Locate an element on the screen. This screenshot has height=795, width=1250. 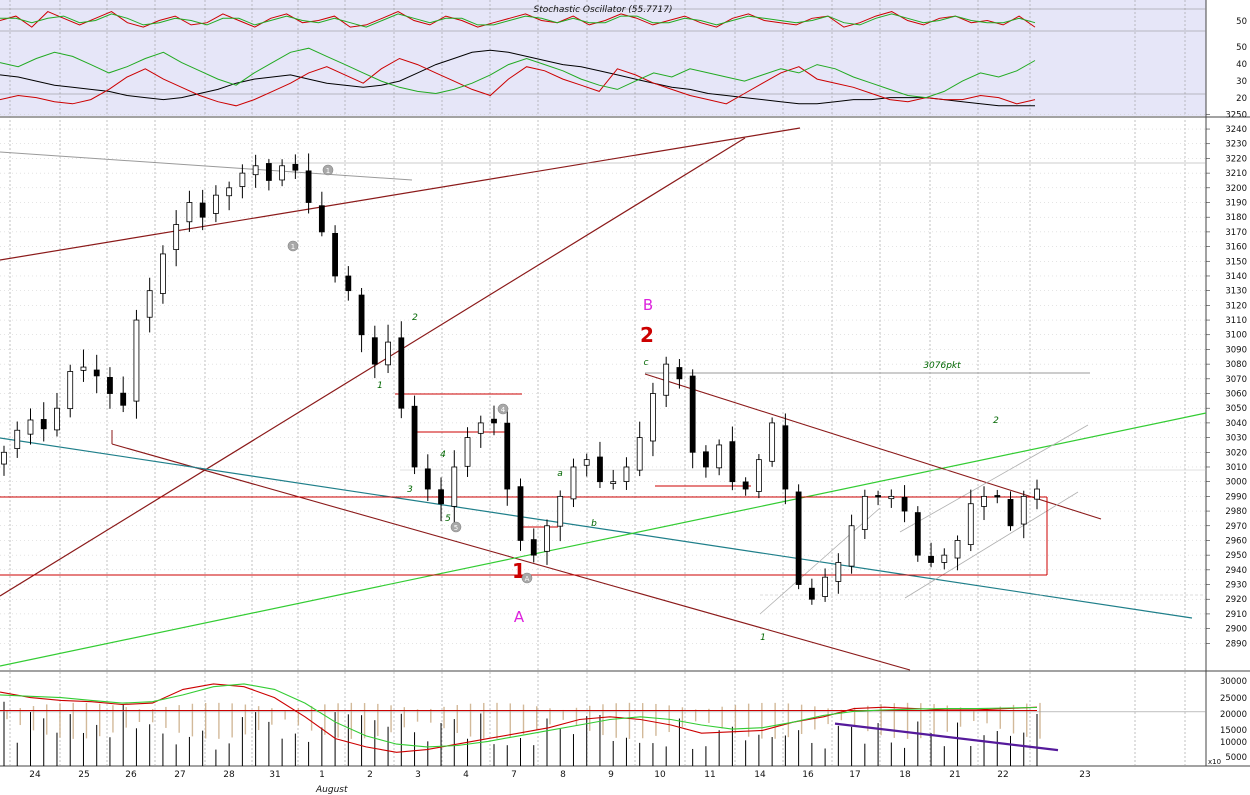
trendline-grey-top is located at coordinates (206, 166).